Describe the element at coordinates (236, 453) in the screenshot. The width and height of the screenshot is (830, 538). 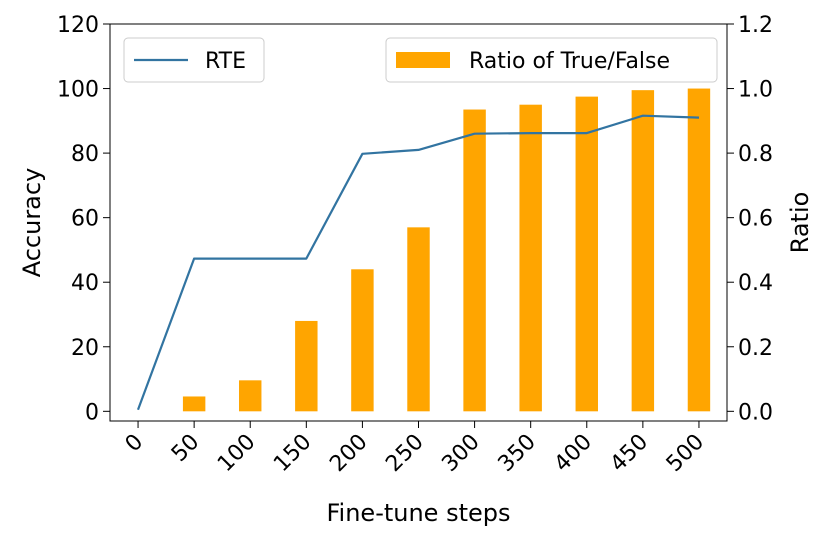
I see `x-tick-label: 100` at that location.